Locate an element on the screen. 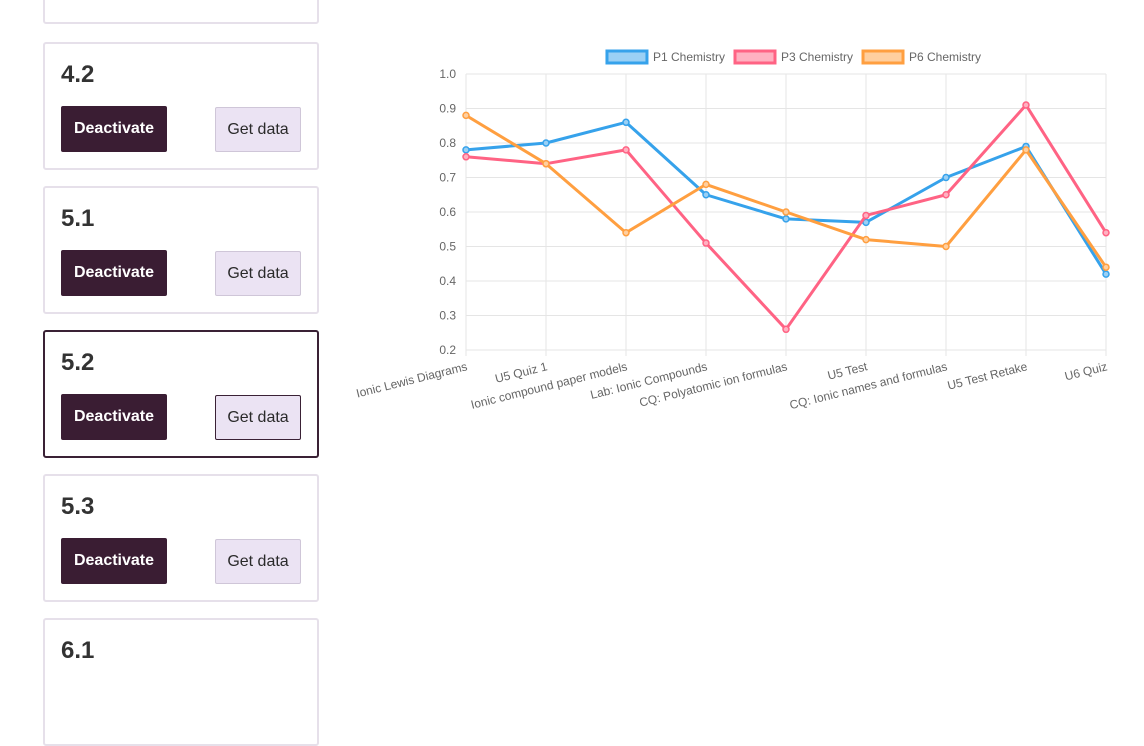 This screenshot has height=746, width=1144. x-tick-label: U6 Quiz is located at coordinates (1085, 371).